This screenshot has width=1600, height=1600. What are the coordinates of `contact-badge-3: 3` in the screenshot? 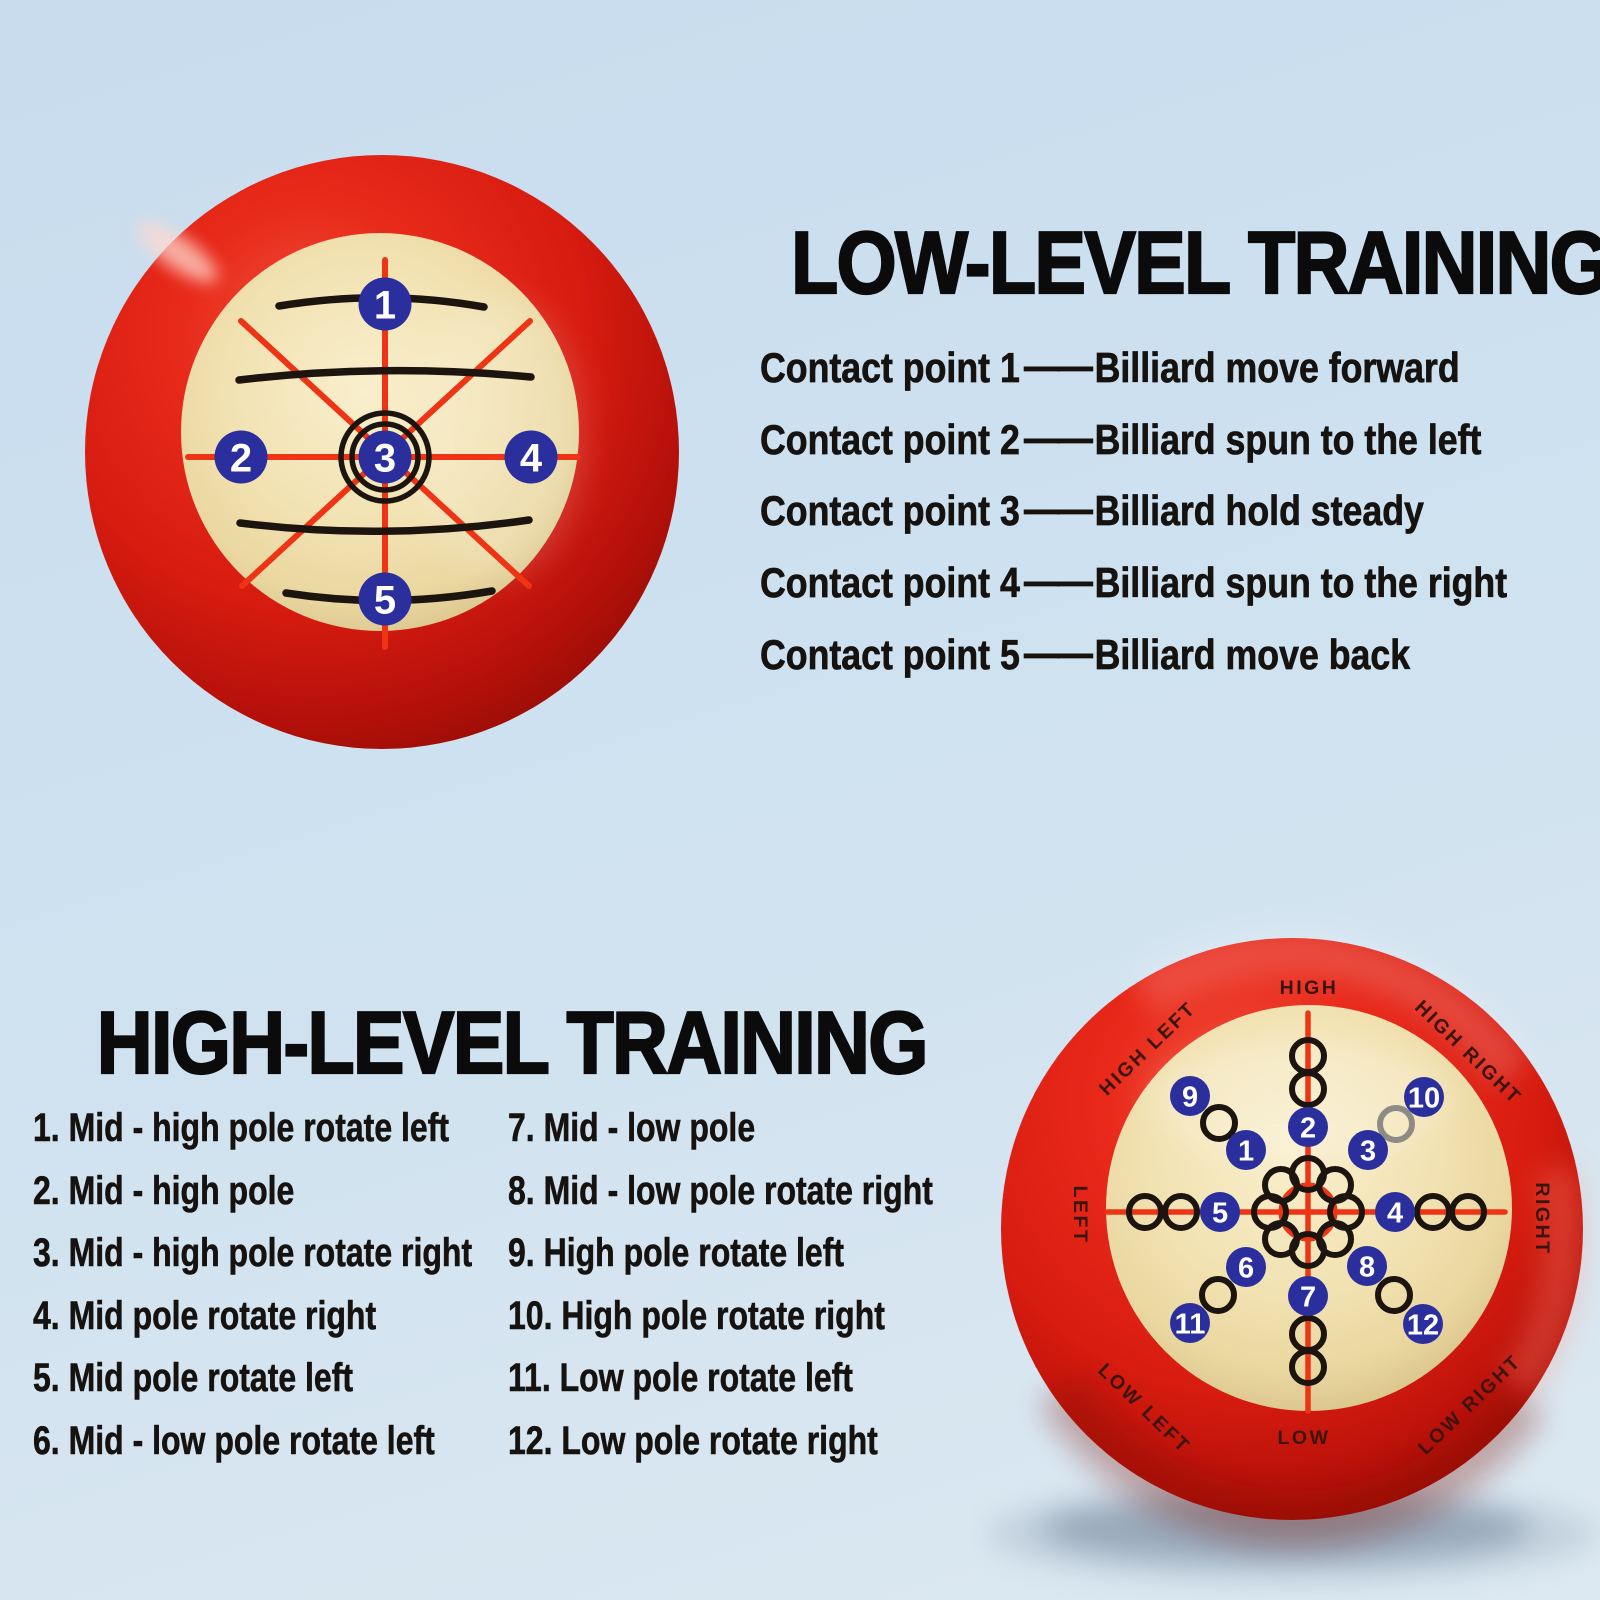 It's located at (385, 457).